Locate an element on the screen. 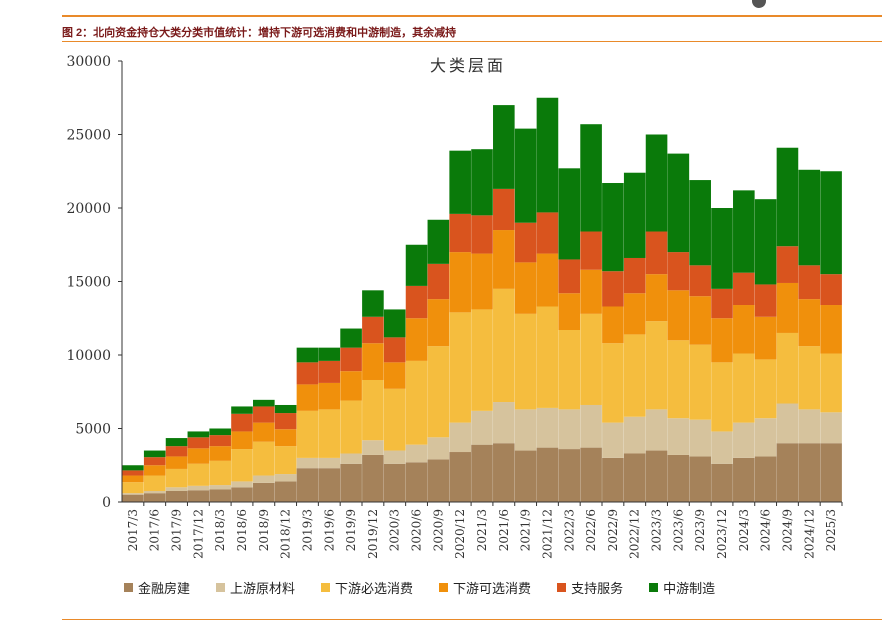 The height and width of the screenshot is (621, 882). x-tick-label-13: 2020/6 is located at coordinates (417, 530).